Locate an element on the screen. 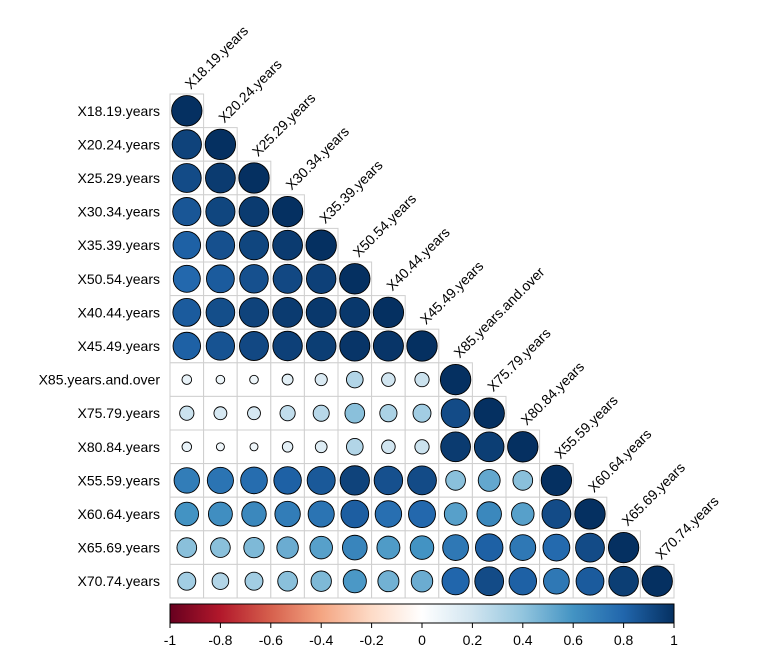 This screenshot has height=666, width=757. column-label: X25.29.years is located at coordinates (284, 125).